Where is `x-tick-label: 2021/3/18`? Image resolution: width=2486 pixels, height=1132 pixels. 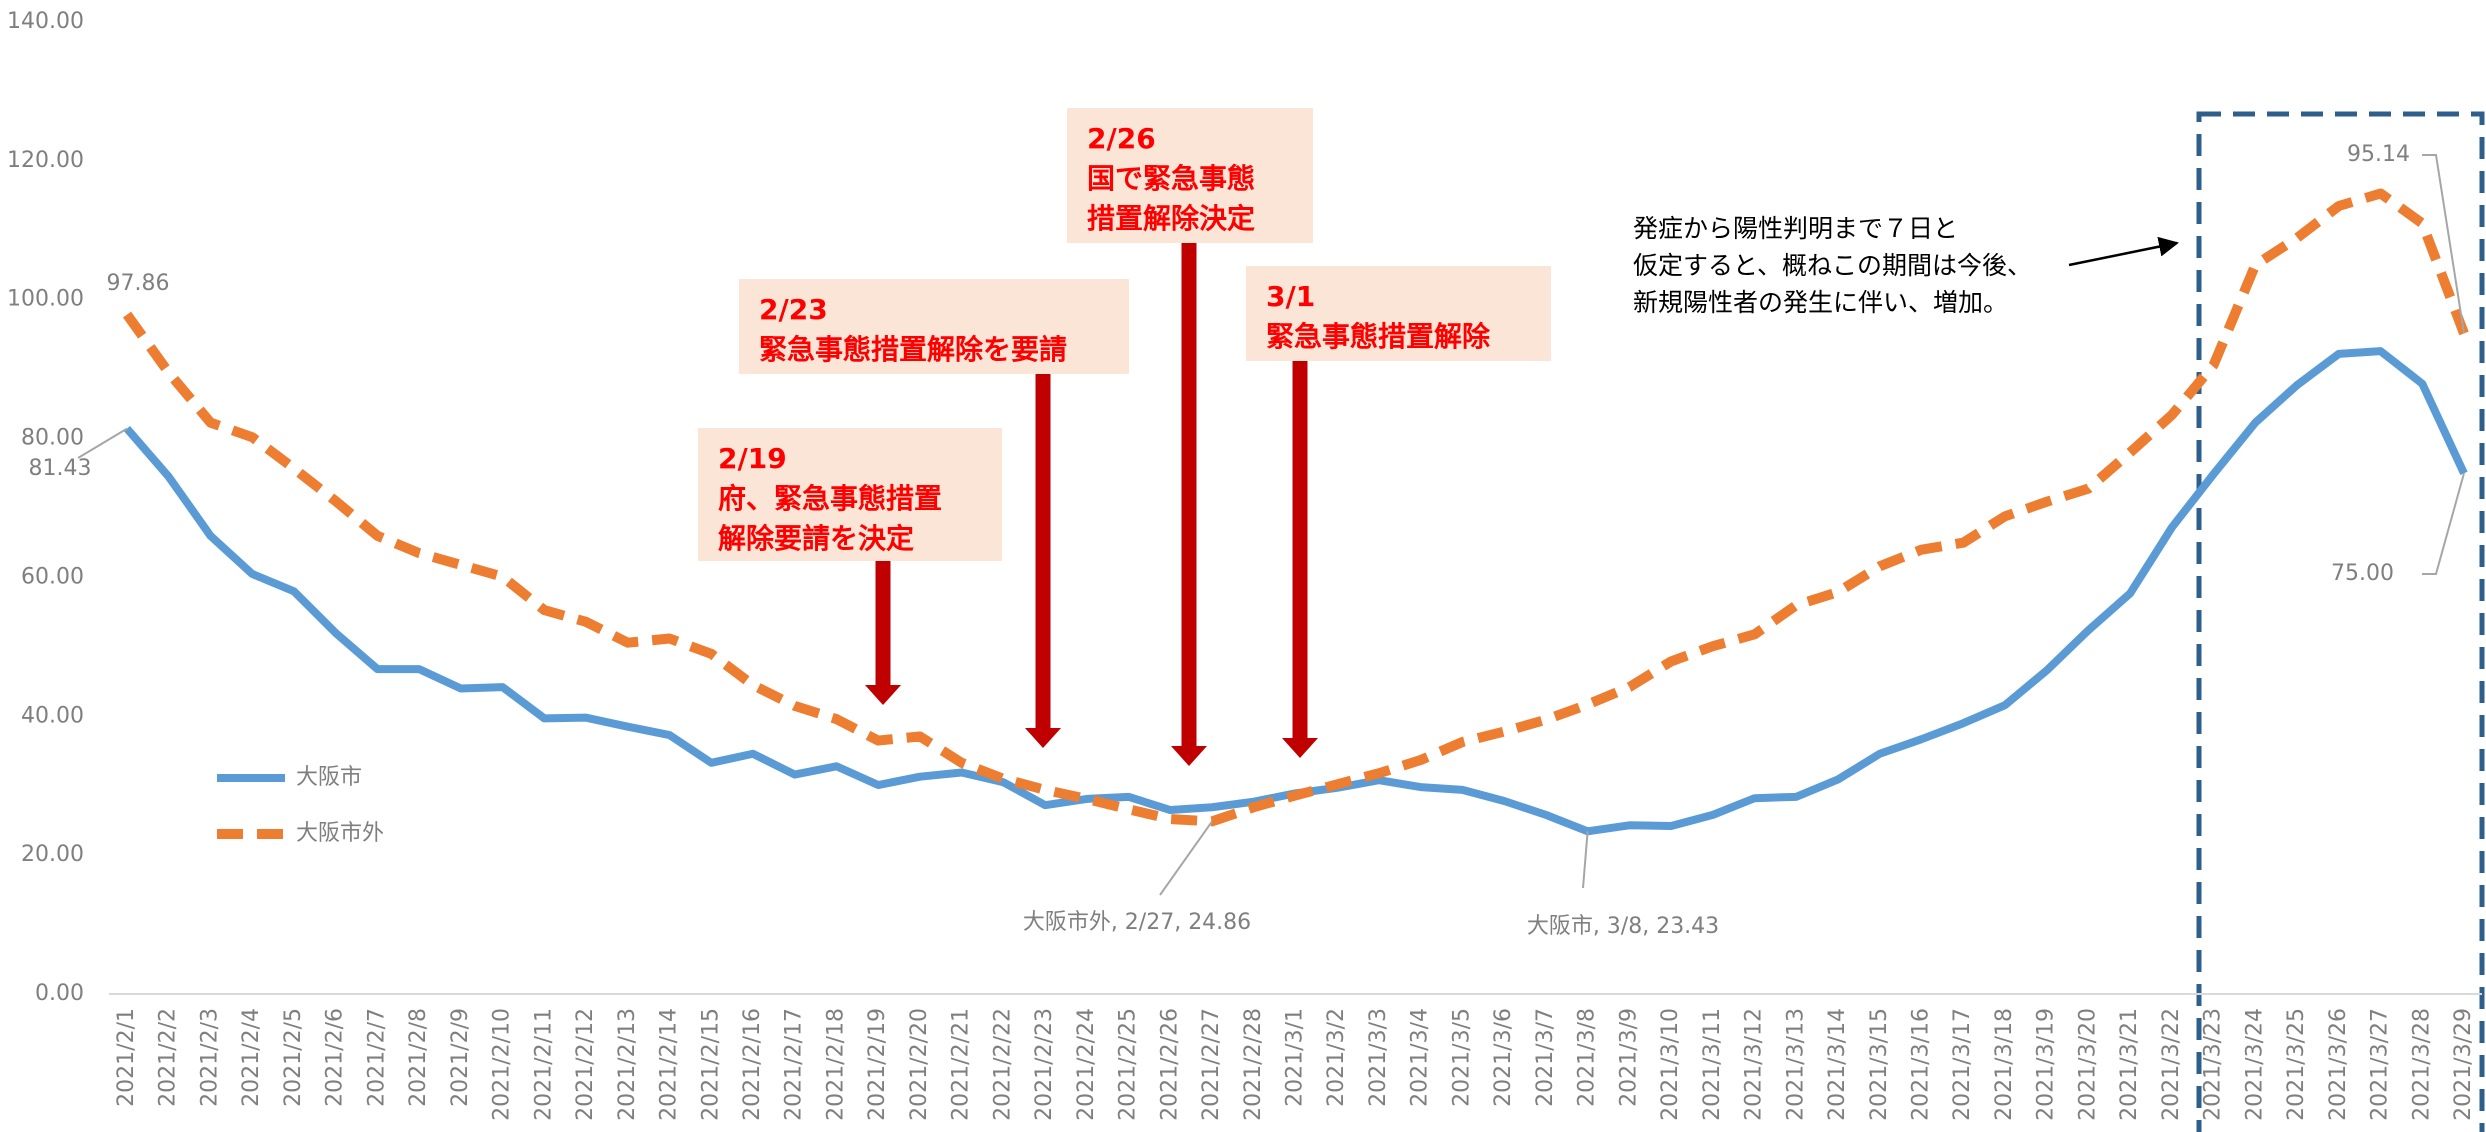
x-tick-label: 2021/3/18 is located at coordinates (2004, 1064).